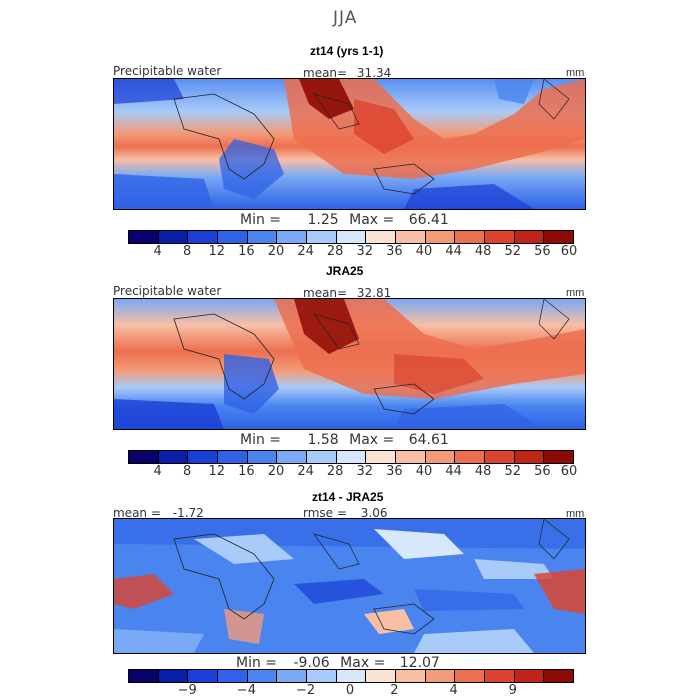  Describe the element at coordinates (335, 251) in the screenshot. I see `colorbar-tick-label: 28` at that location.